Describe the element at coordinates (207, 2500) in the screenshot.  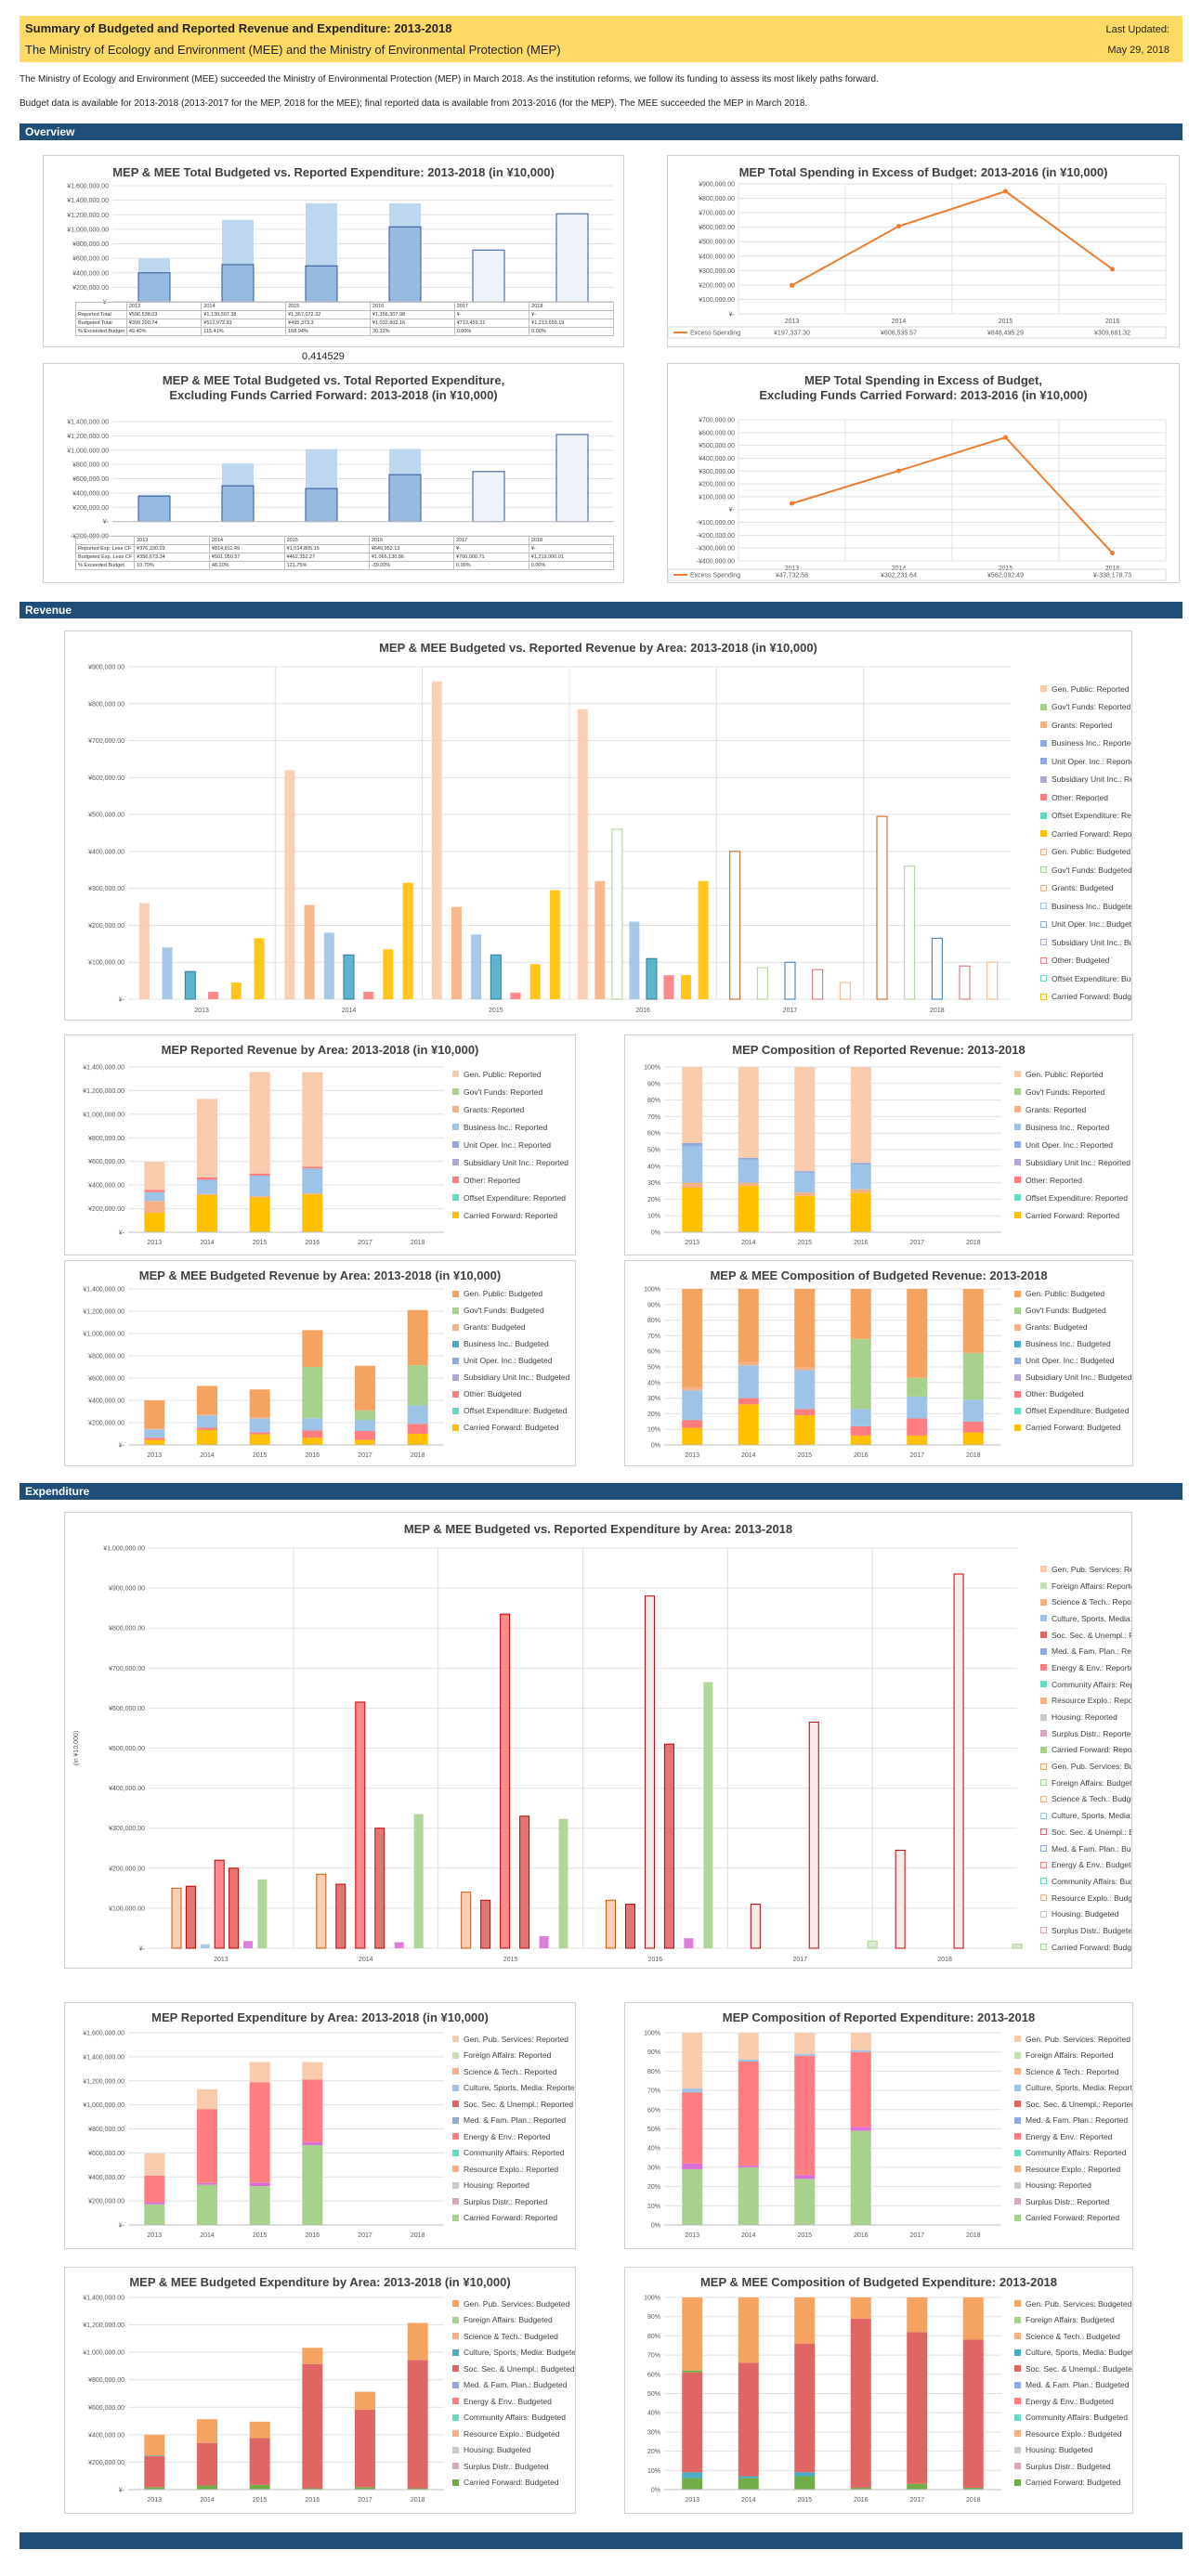
I see `x-tick-label: 2014` at that location.